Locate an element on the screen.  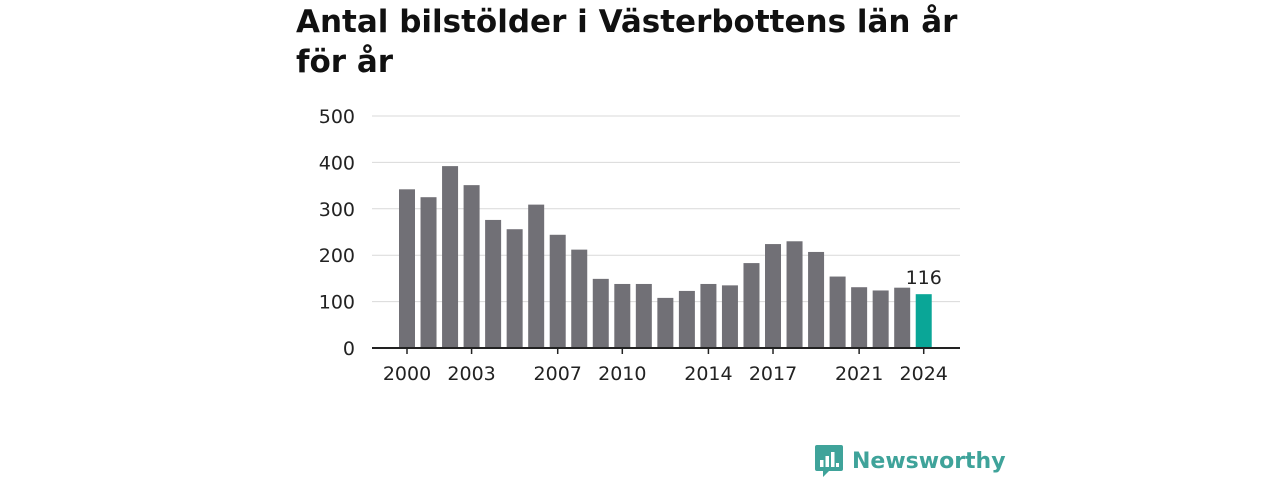
x-tick-label: 2000 is located at coordinates (407, 374).